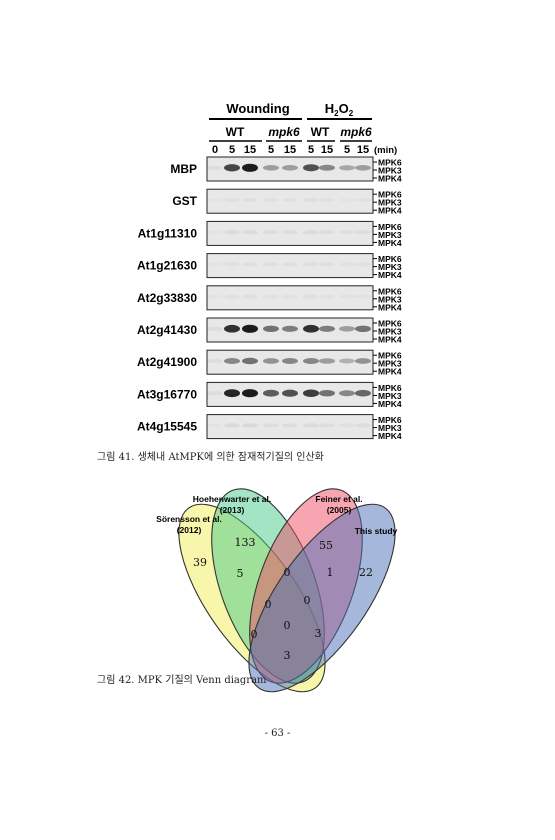 This screenshot has width=555, height=840. What do you see at coordinates (167, 427) in the screenshot?
I see `substrate-label: At4g15545` at bounding box center [167, 427].